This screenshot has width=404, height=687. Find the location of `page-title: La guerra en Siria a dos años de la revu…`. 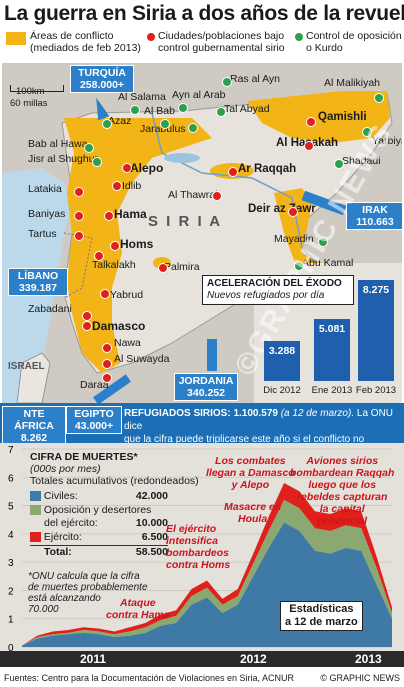

page-title: La guerra en Siria a dos años de la revu… is located at coordinates (204, 13).